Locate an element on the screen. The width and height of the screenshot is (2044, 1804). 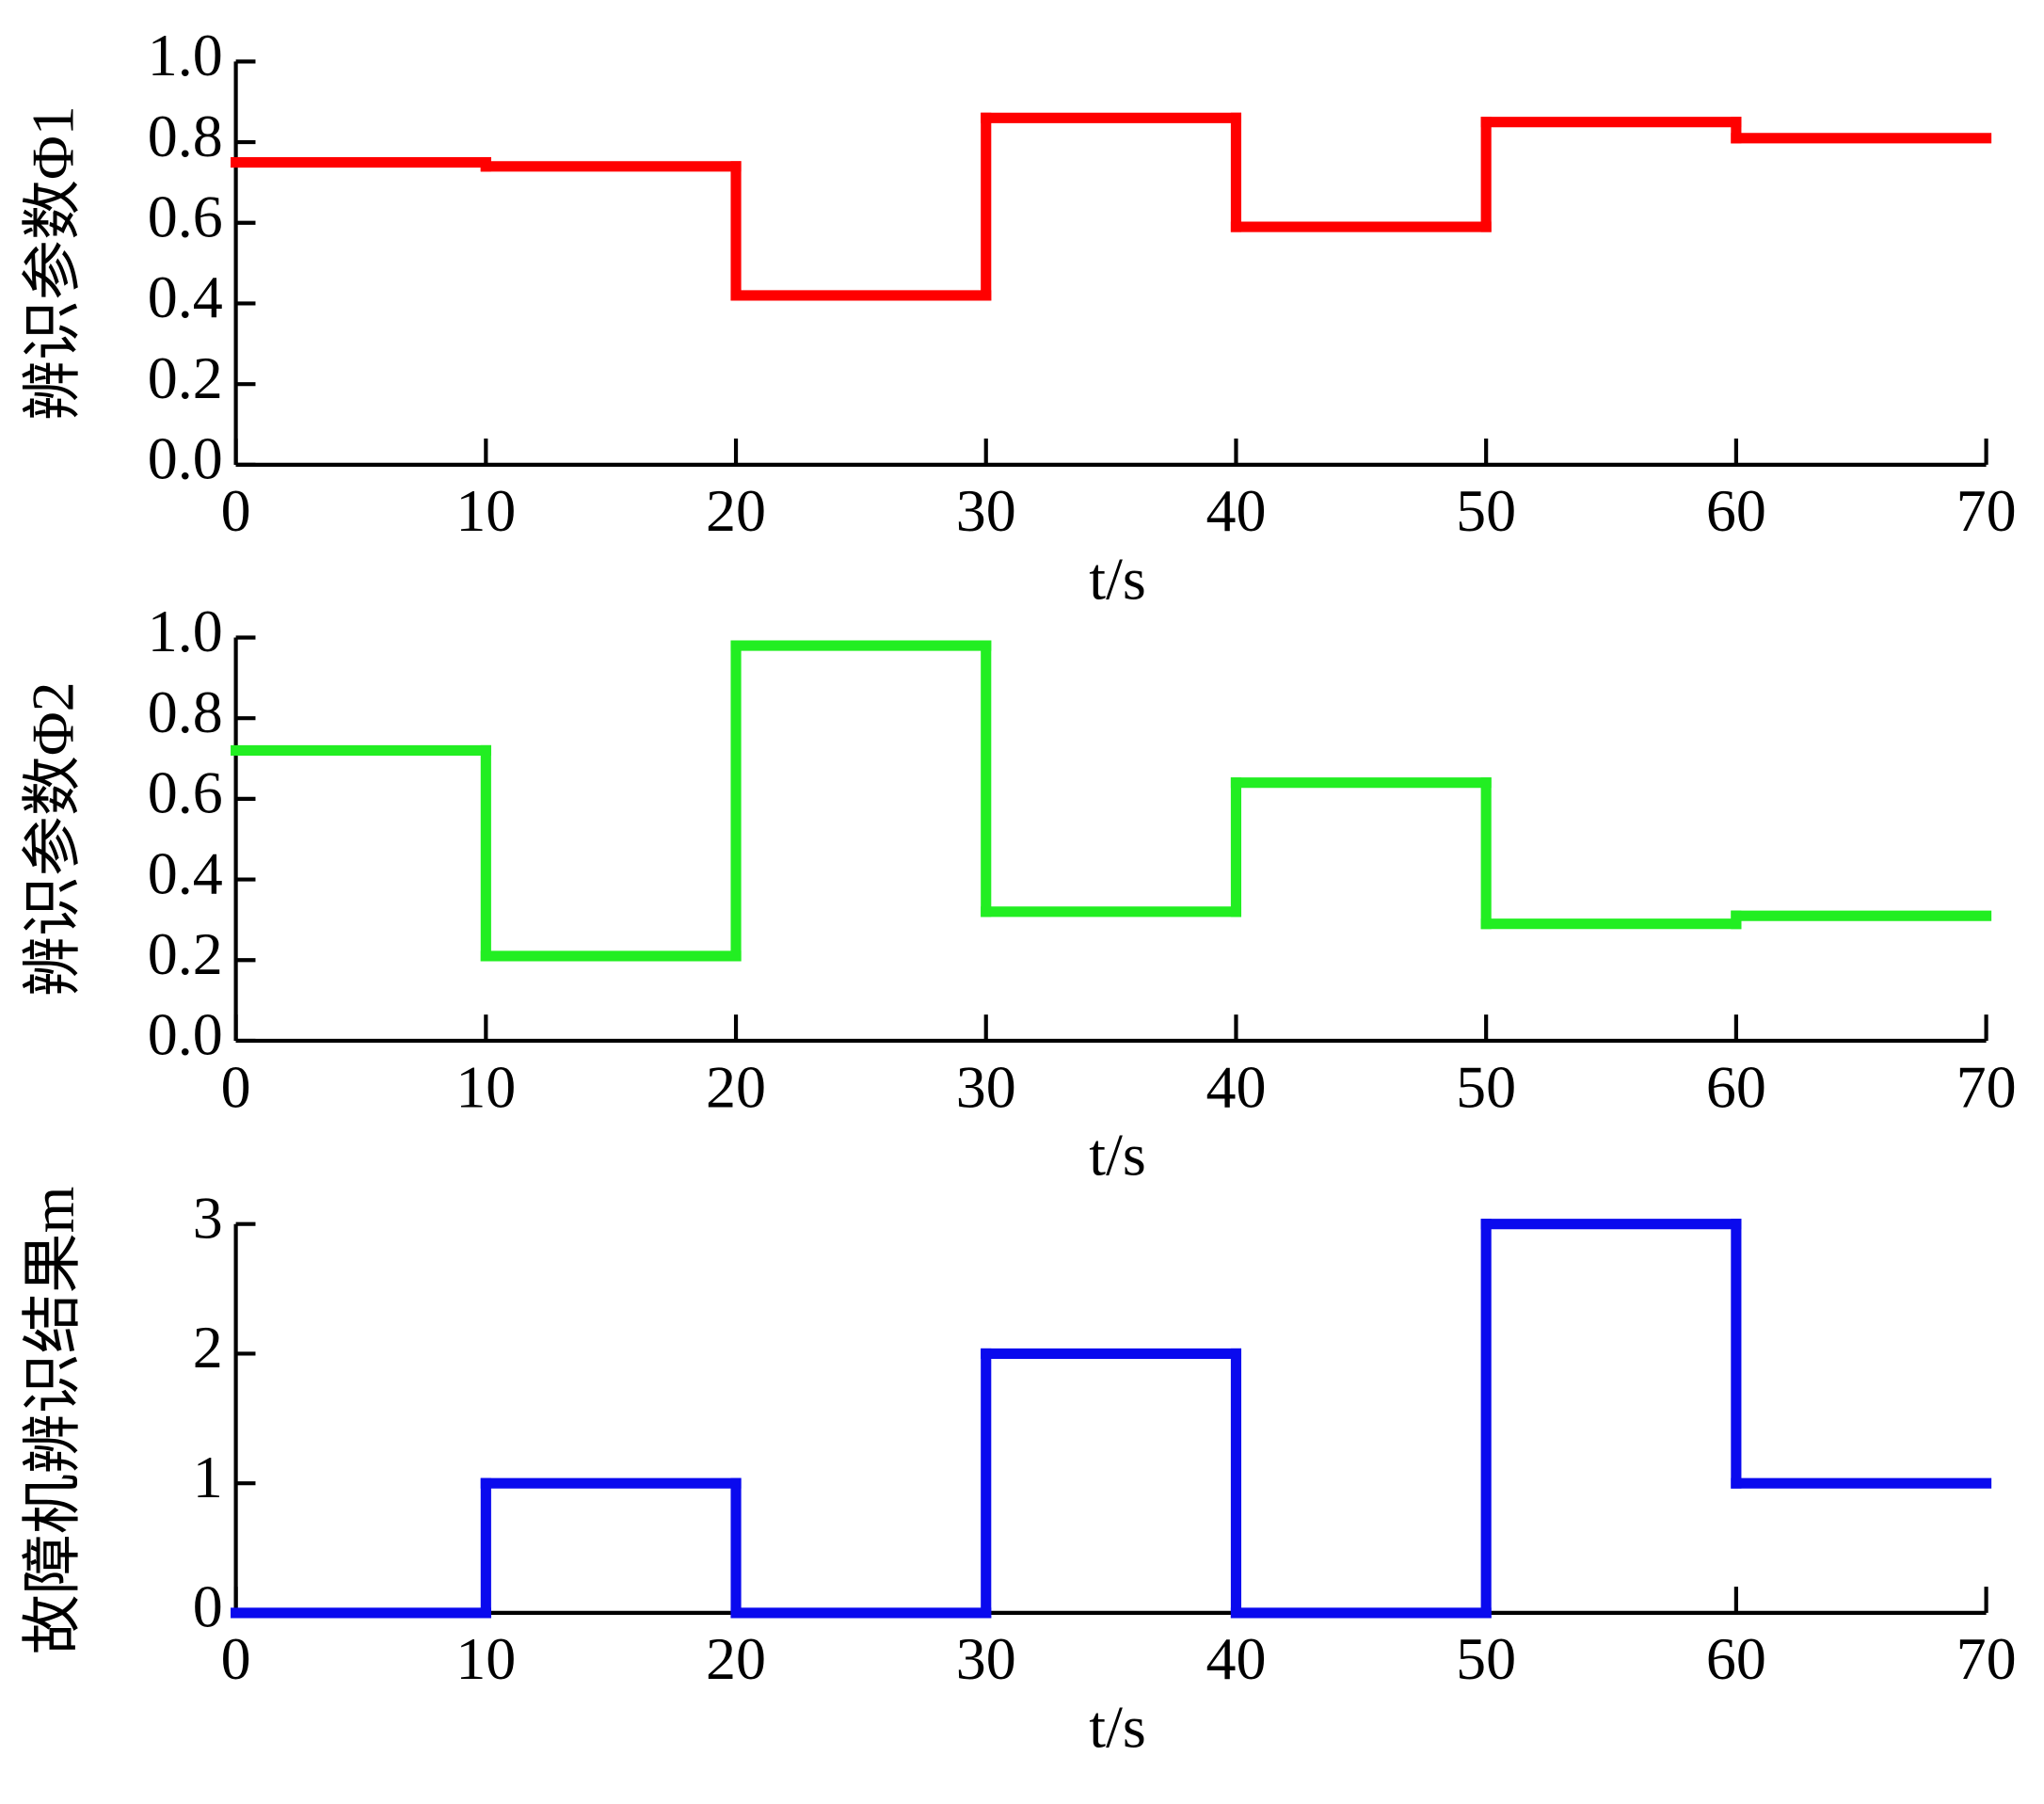
y-tick-label: 1 is located at coordinates (208, 1477).